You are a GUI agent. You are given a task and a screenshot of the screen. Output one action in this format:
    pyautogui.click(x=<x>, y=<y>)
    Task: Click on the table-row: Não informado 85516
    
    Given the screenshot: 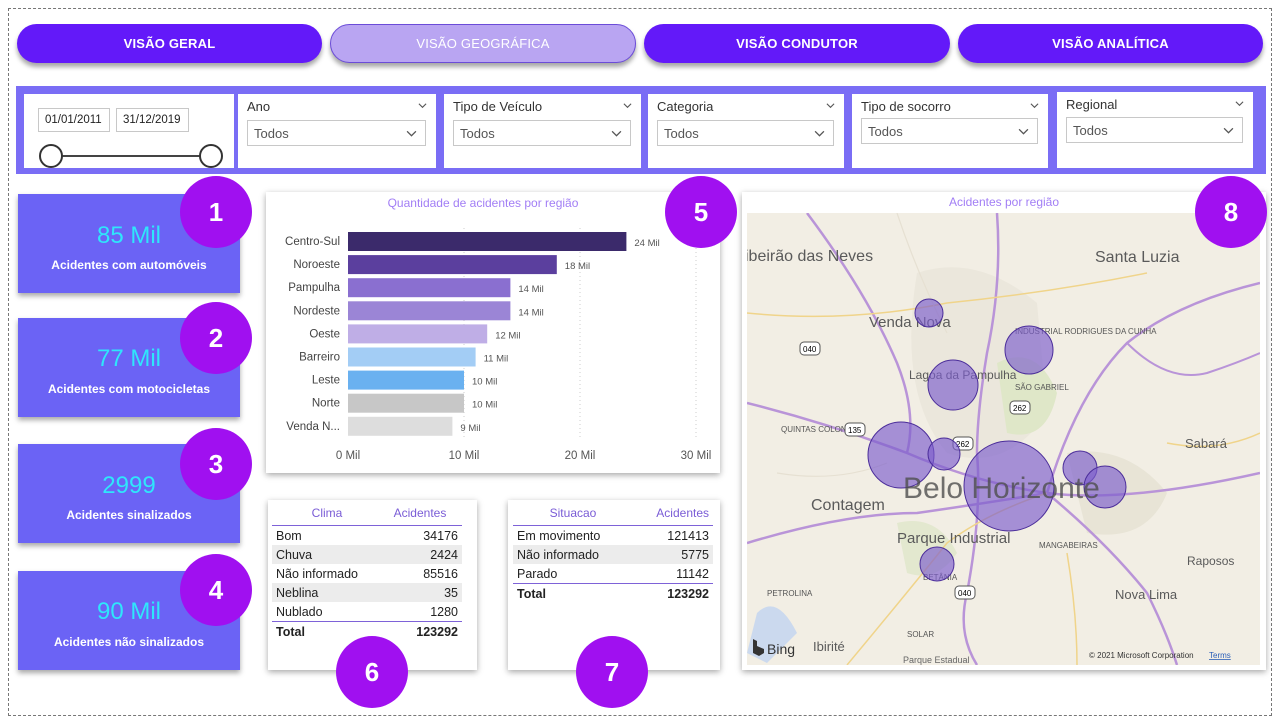 What is the action you would take?
    pyautogui.click(x=367, y=573)
    